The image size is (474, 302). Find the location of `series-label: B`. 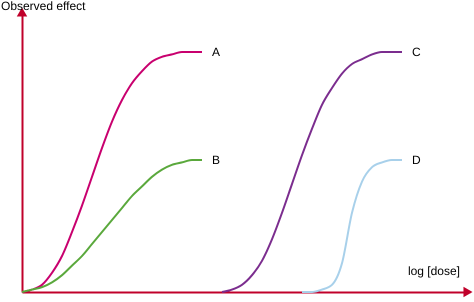

series-label: B is located at coordinates (216, 160).